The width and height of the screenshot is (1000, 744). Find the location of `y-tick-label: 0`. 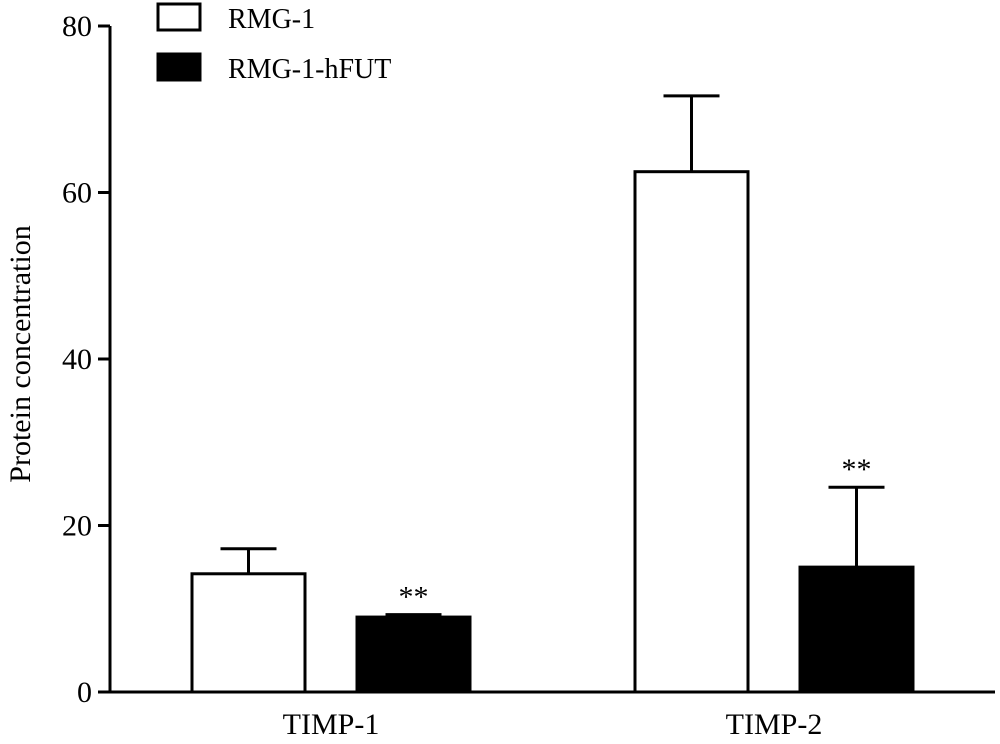

y-tick-label: 0 is located at coordinates (84, 692).